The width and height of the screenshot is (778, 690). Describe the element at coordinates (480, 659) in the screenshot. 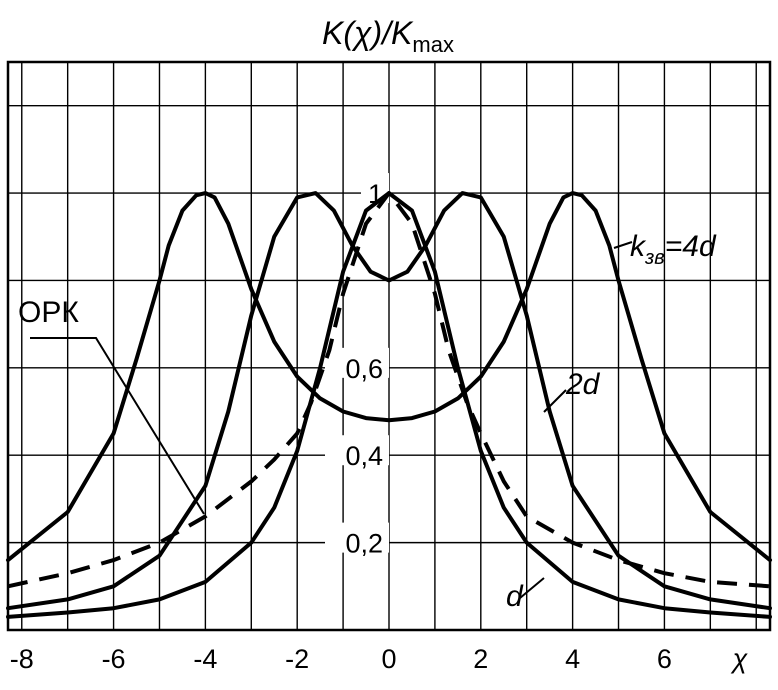

I see `x-tick-label: 2` at that location.